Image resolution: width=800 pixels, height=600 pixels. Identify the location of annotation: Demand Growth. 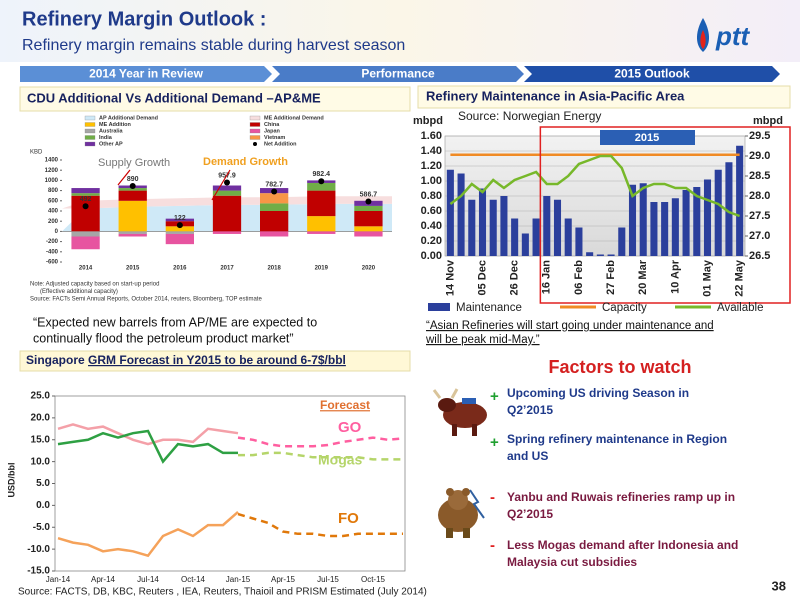
(245, 162).